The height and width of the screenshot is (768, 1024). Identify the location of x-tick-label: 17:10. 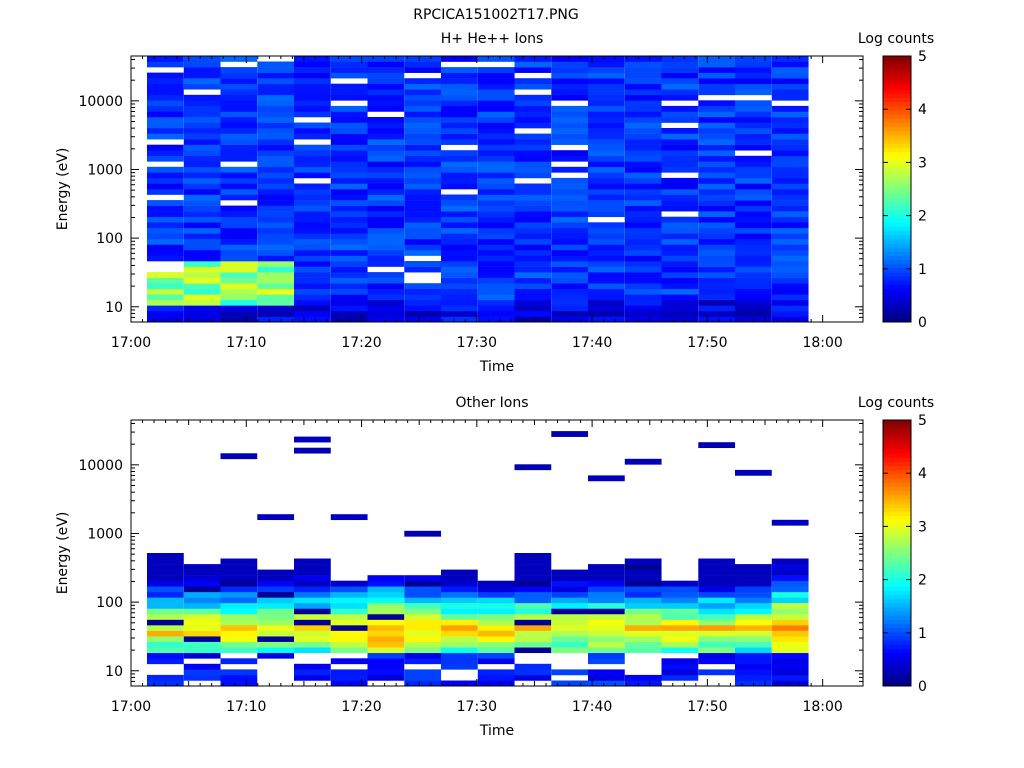
(246, 343).